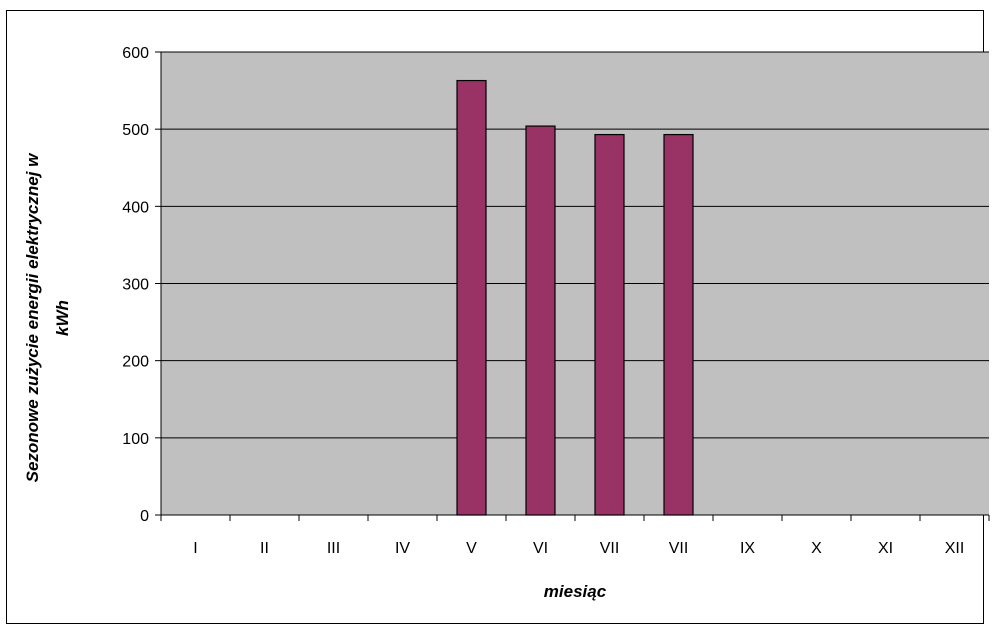 Image resolution: width=992 pixels, height=628 pixels. I want to click on y-axis-title-line2: kWh, so click(62, 318).